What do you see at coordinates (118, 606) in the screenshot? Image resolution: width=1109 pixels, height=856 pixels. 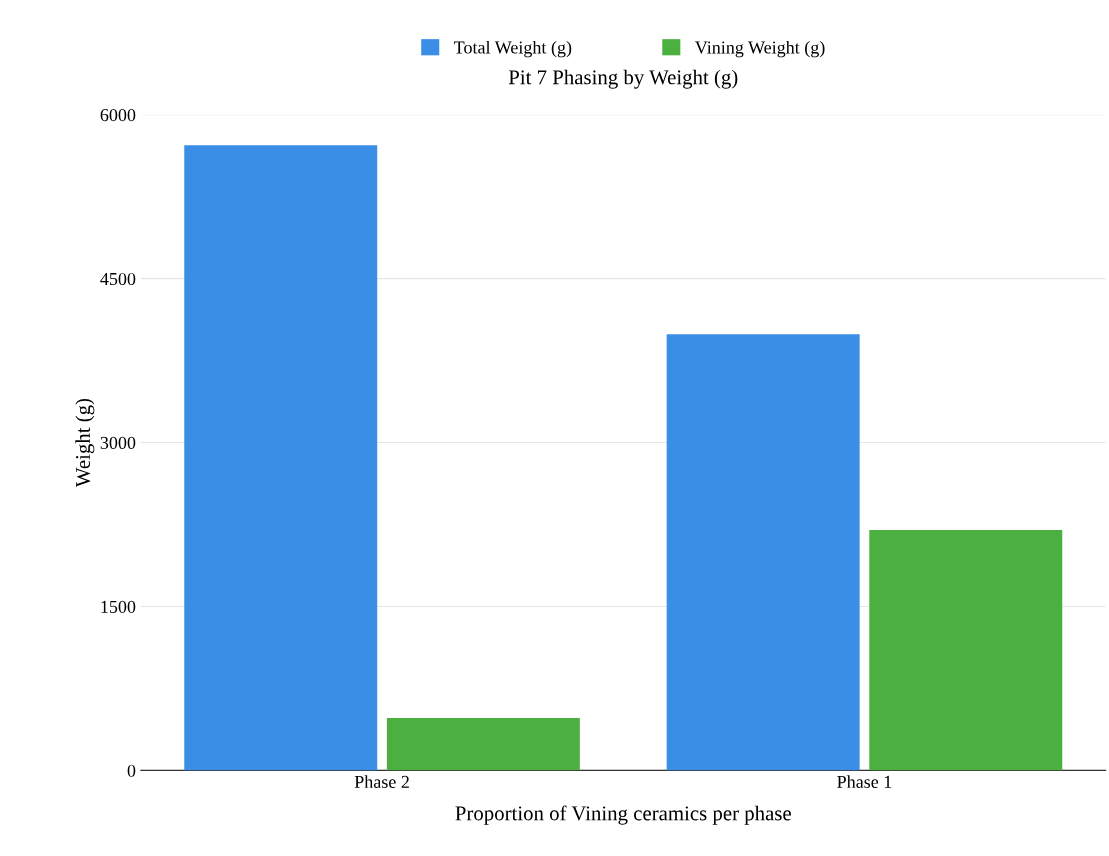 I see `y-tick-label: 1500` at bounding box center [118, 606].